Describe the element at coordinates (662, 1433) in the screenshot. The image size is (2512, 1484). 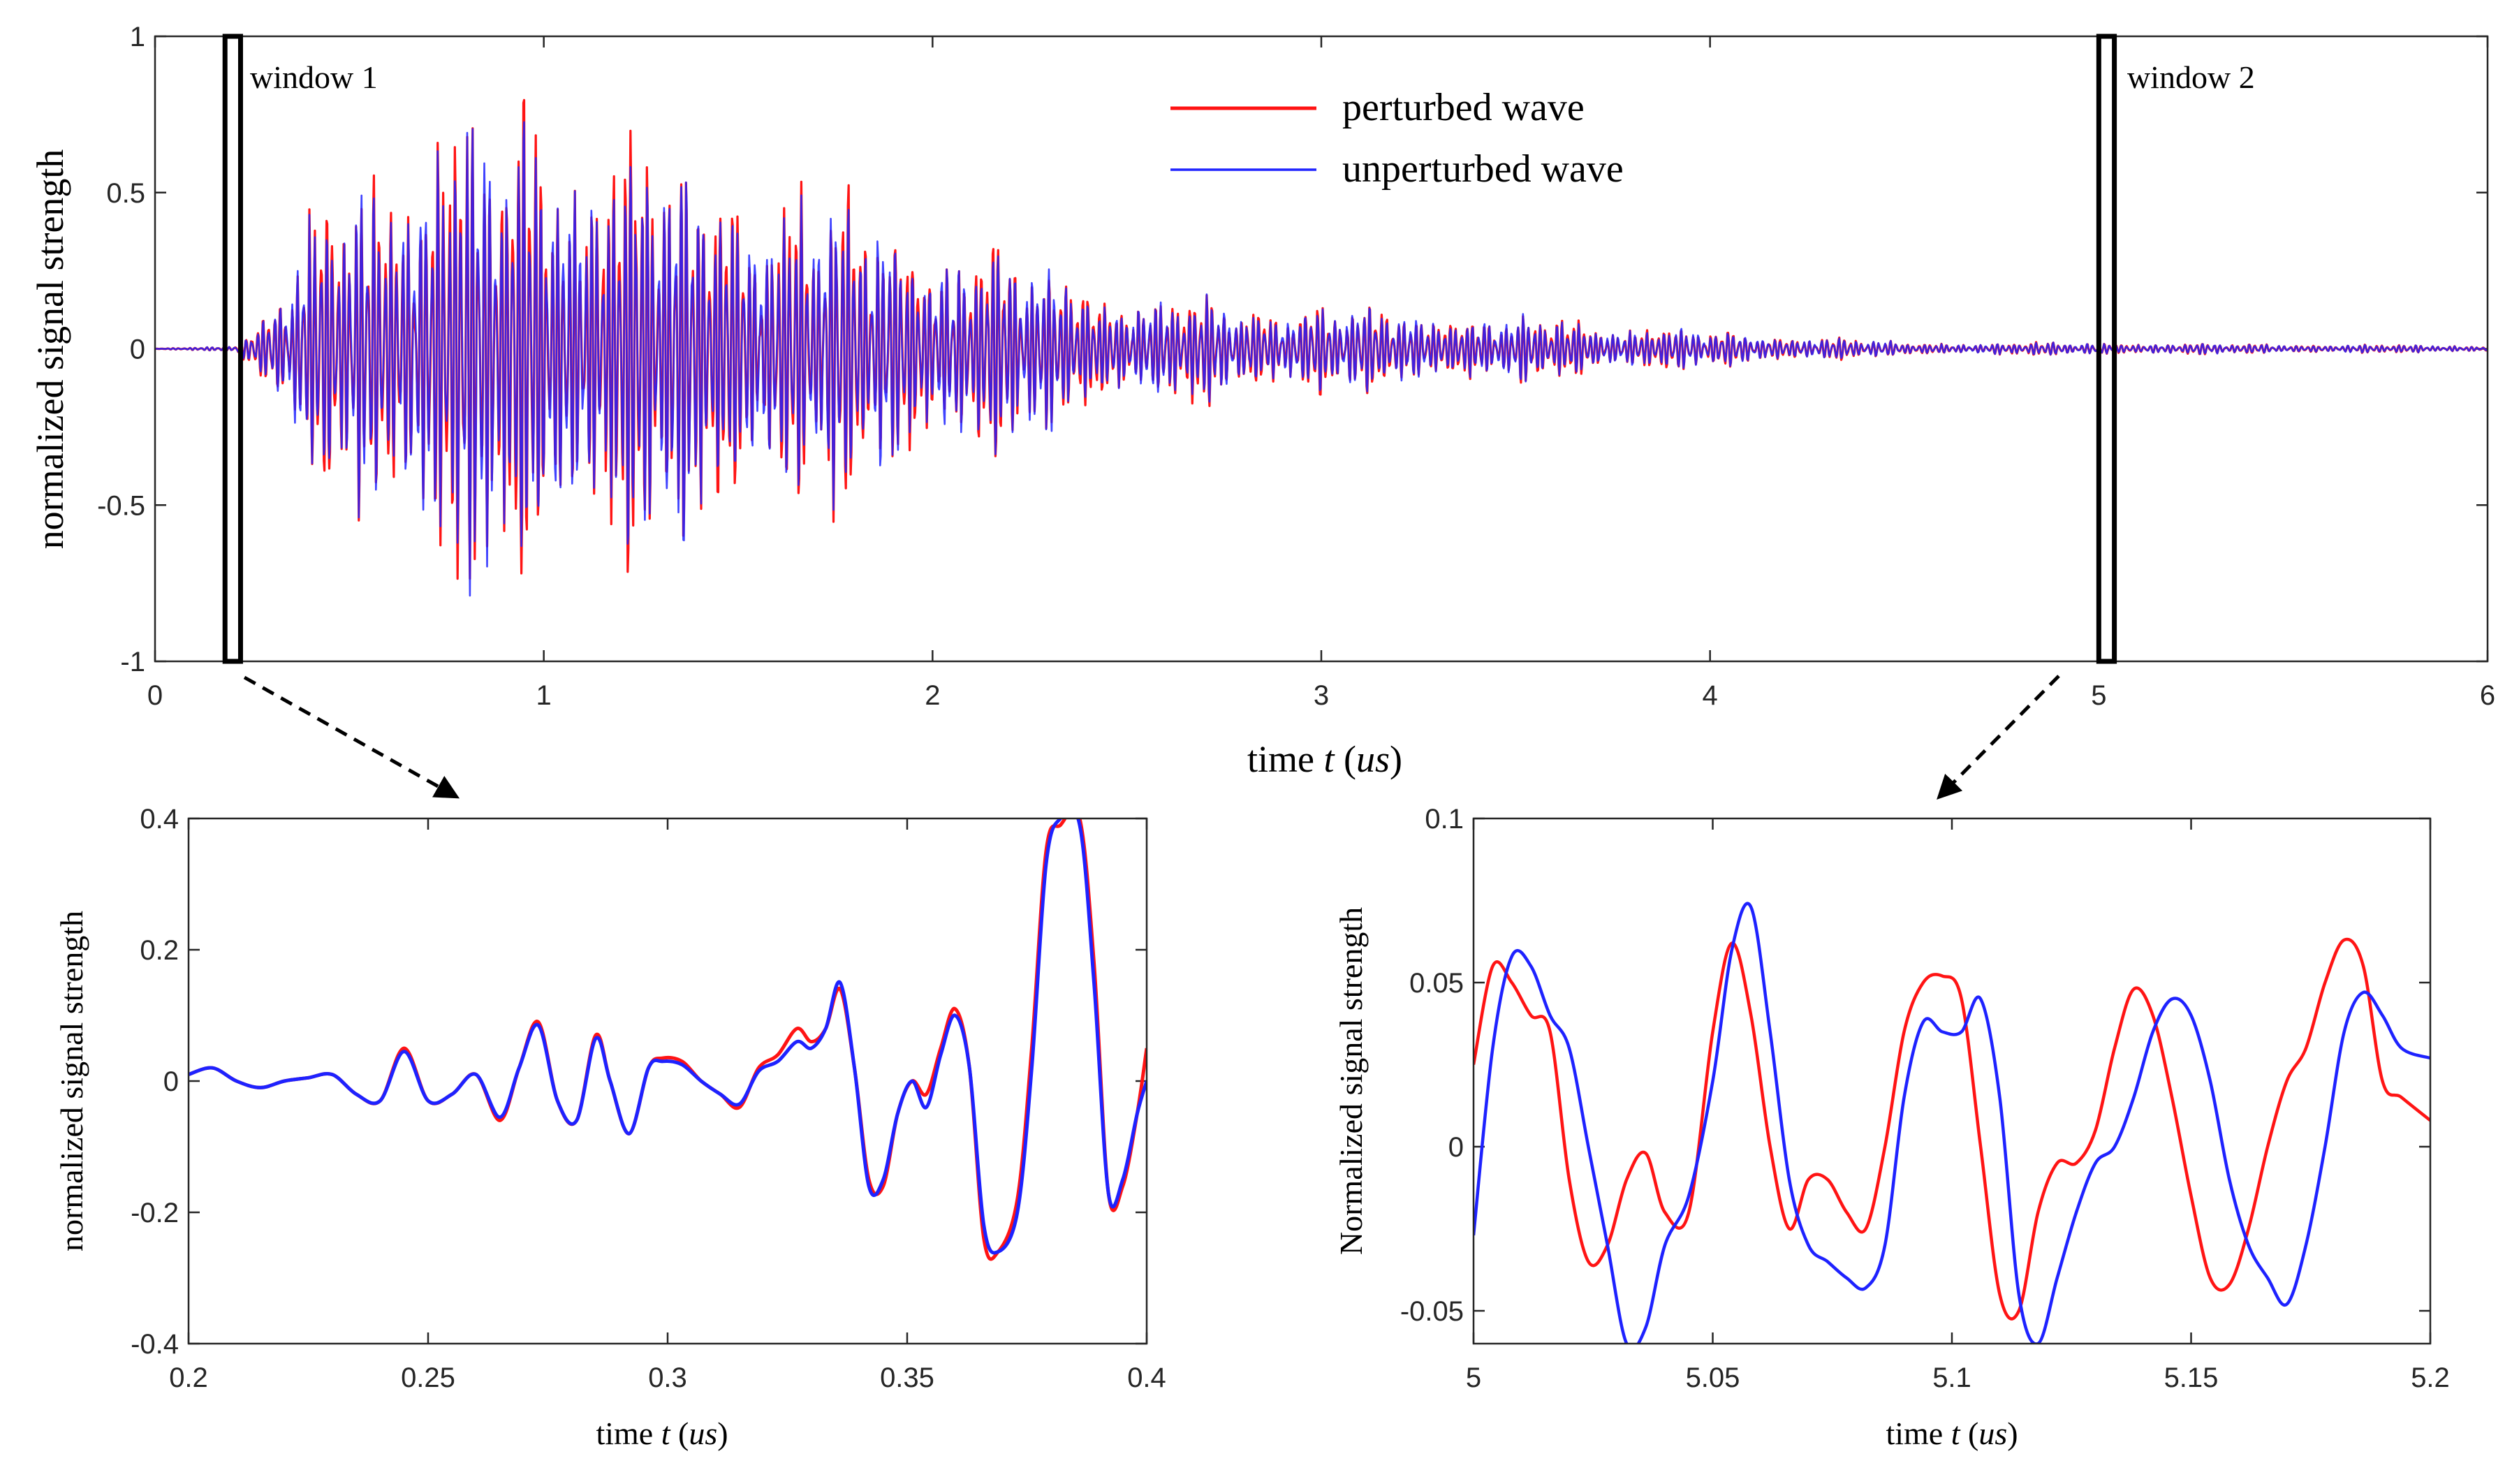
I see `zoom1-x-axis-label: time t (us)` at that location.